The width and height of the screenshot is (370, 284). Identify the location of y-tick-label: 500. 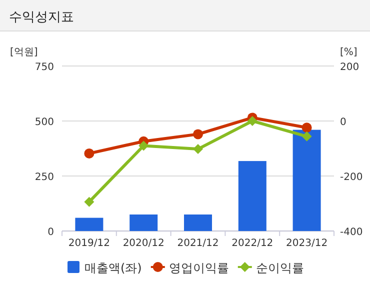
(44, 122).